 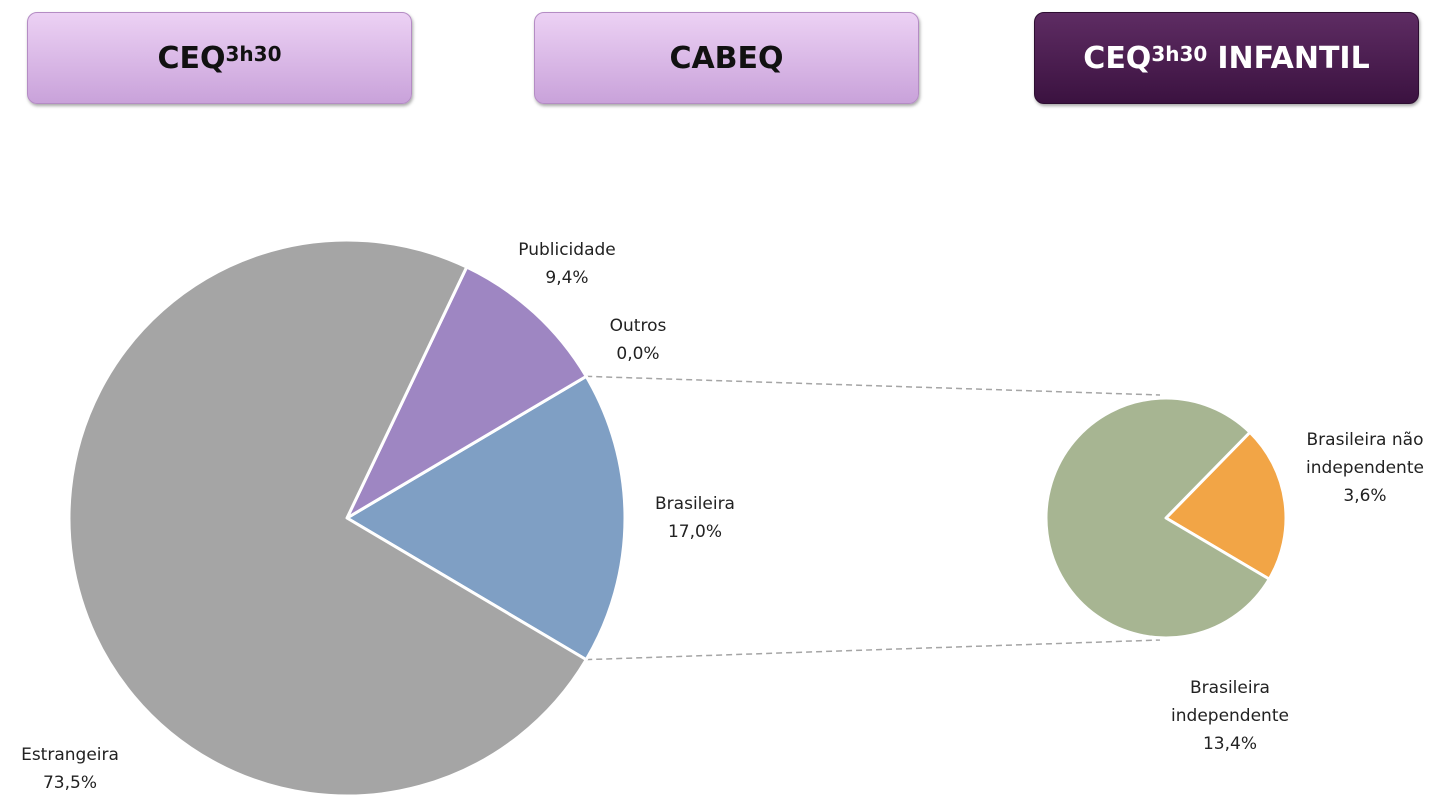 I want to click on data-label: Brasileira não independente 3,6%, so click(x=1365, y=468).